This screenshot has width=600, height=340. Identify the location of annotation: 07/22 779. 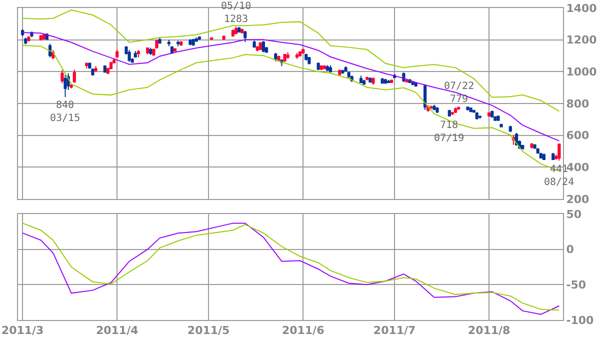
(459, 93).